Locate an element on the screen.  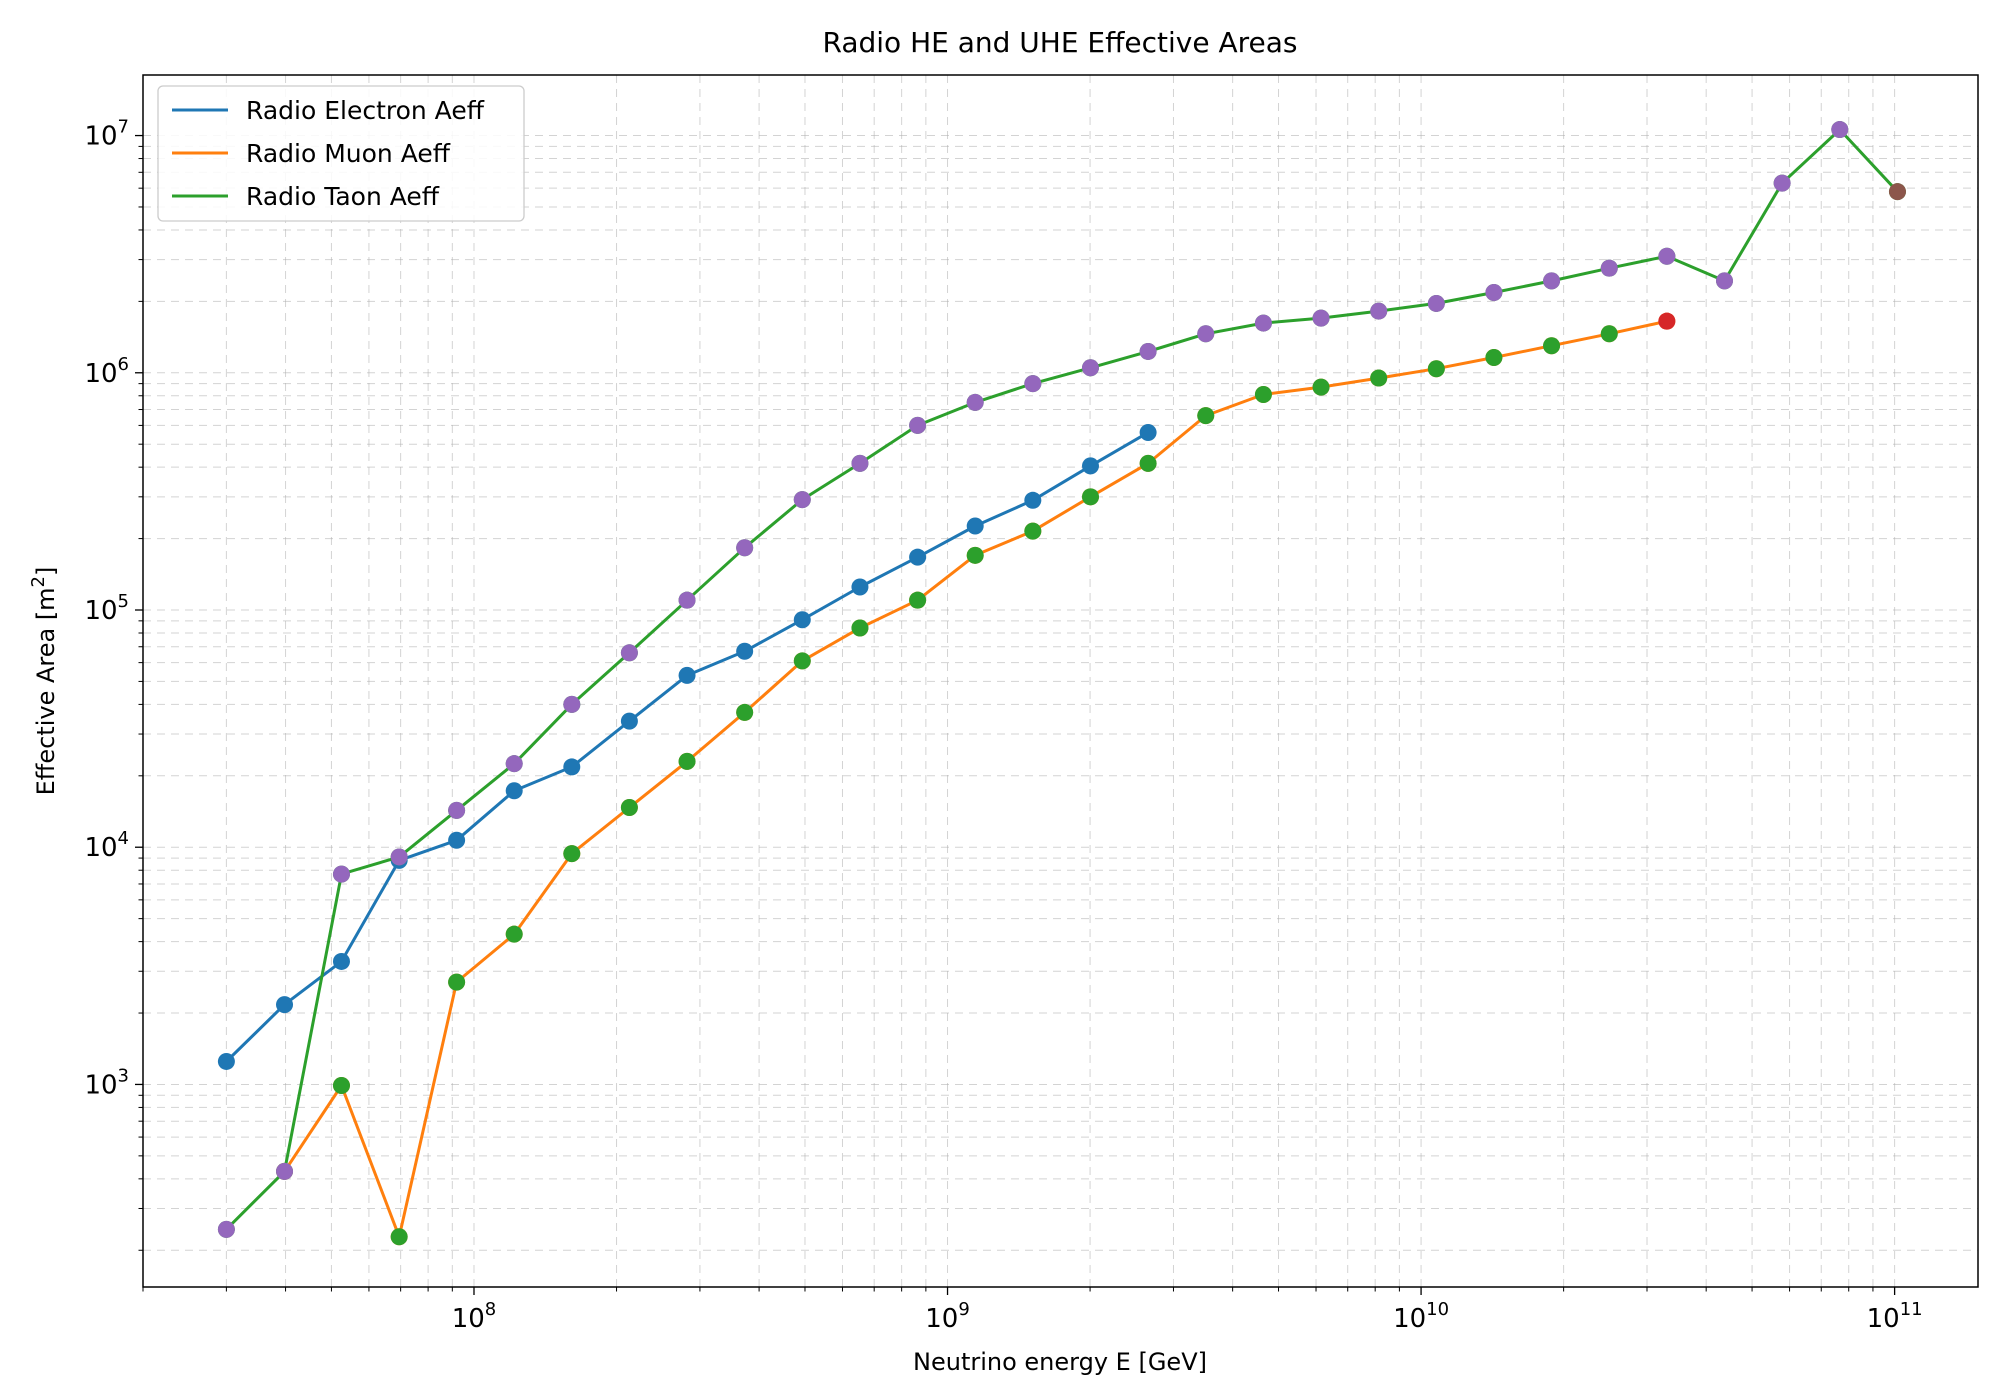
y-tick-label: 10⁷ is located at coordinates (106, 134).